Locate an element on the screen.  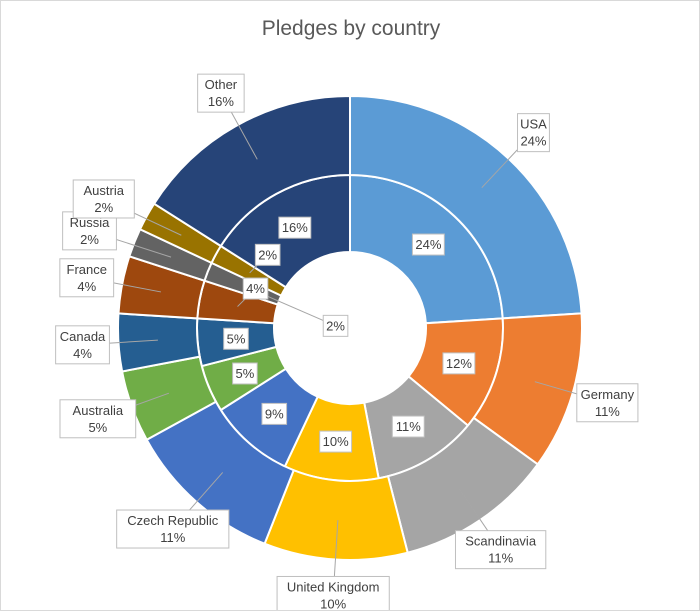
inner-slice-australia-label: 5% is located at coordinates (245, 373).